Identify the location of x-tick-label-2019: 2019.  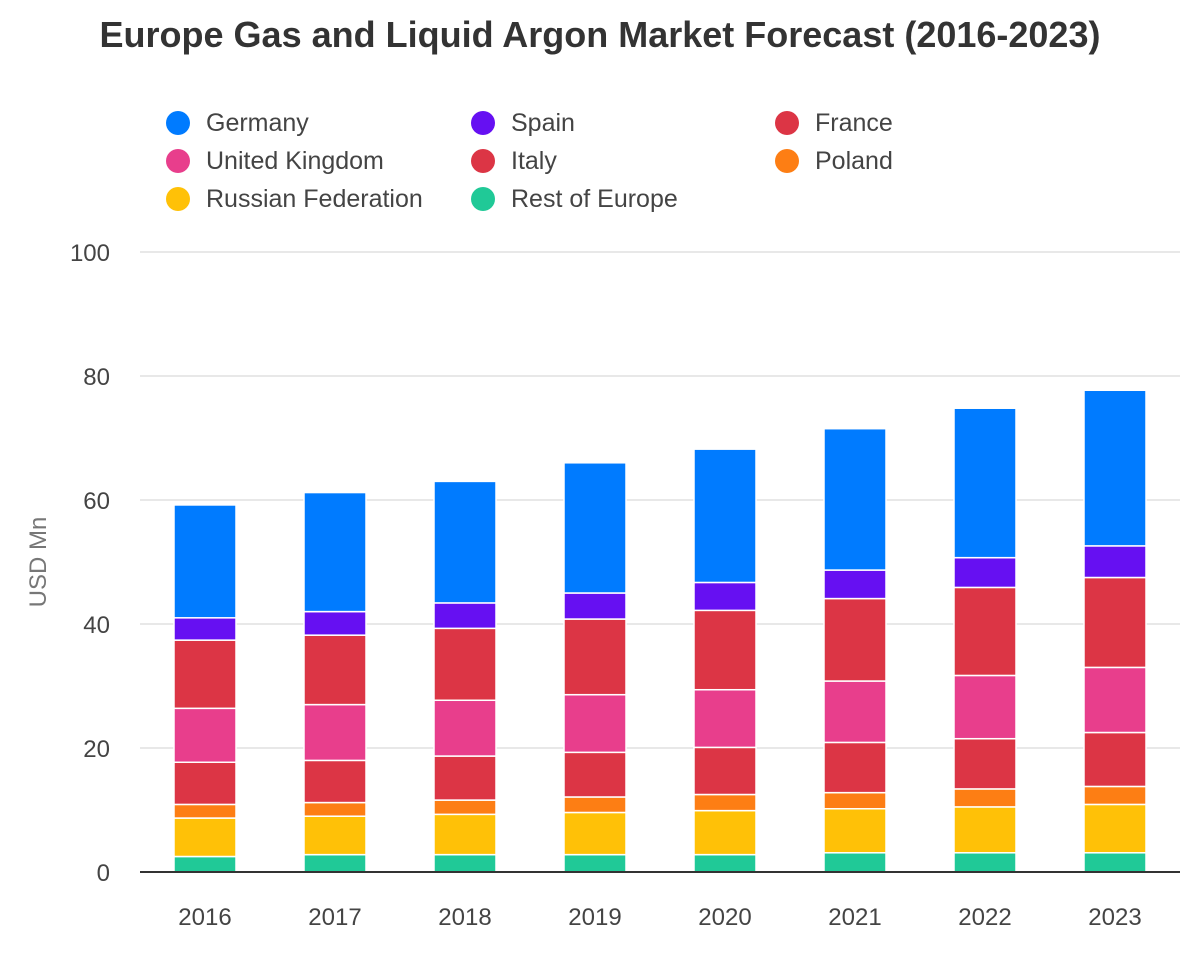
(594, 917).